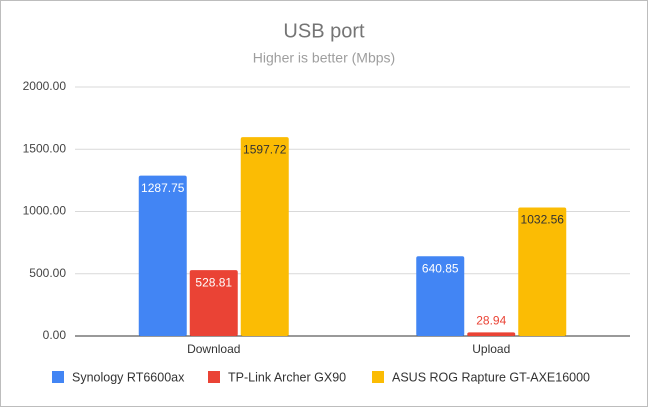  Describe the element at coordinates (265, 149) in the screenshot. I see `data-label: 1597.72` at that location.